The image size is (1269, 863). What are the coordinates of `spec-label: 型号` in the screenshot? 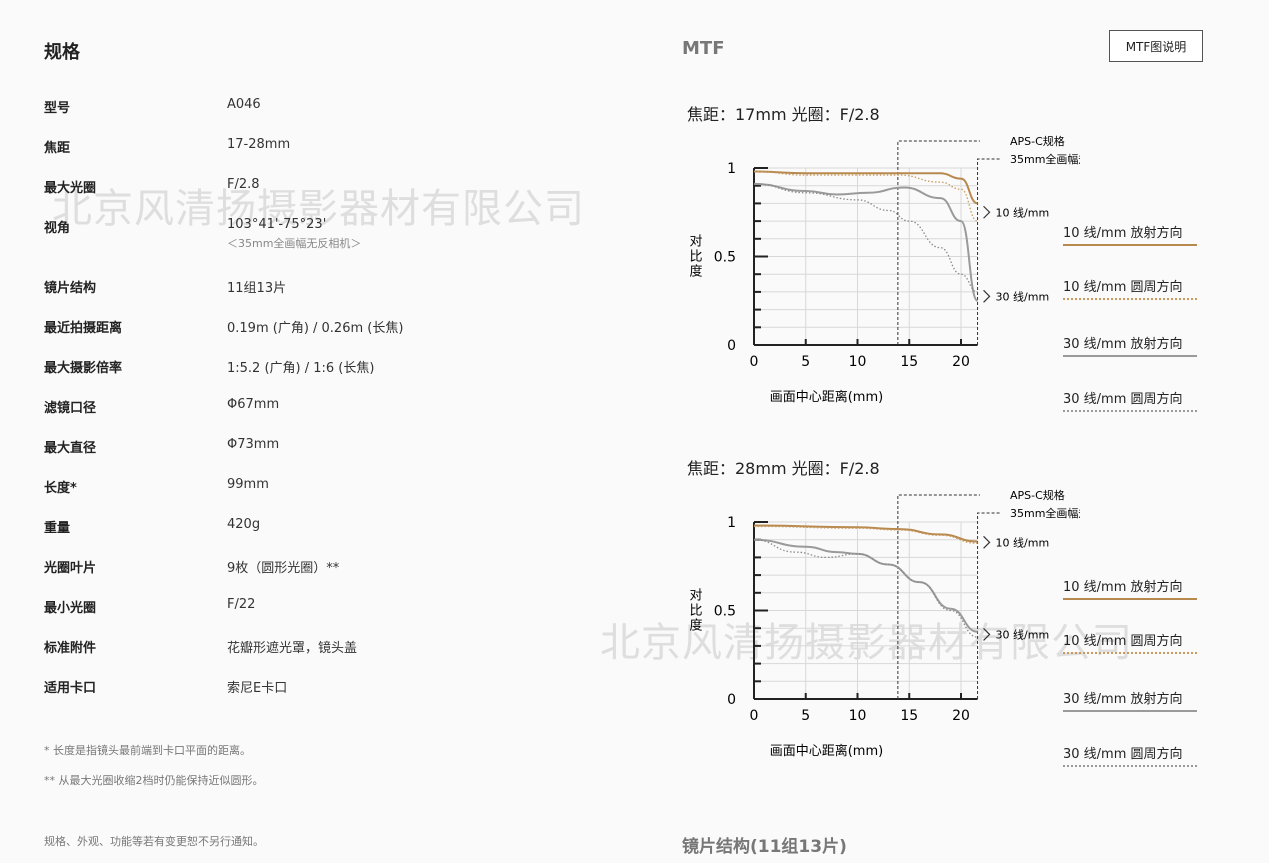 It's located at (57, 108).